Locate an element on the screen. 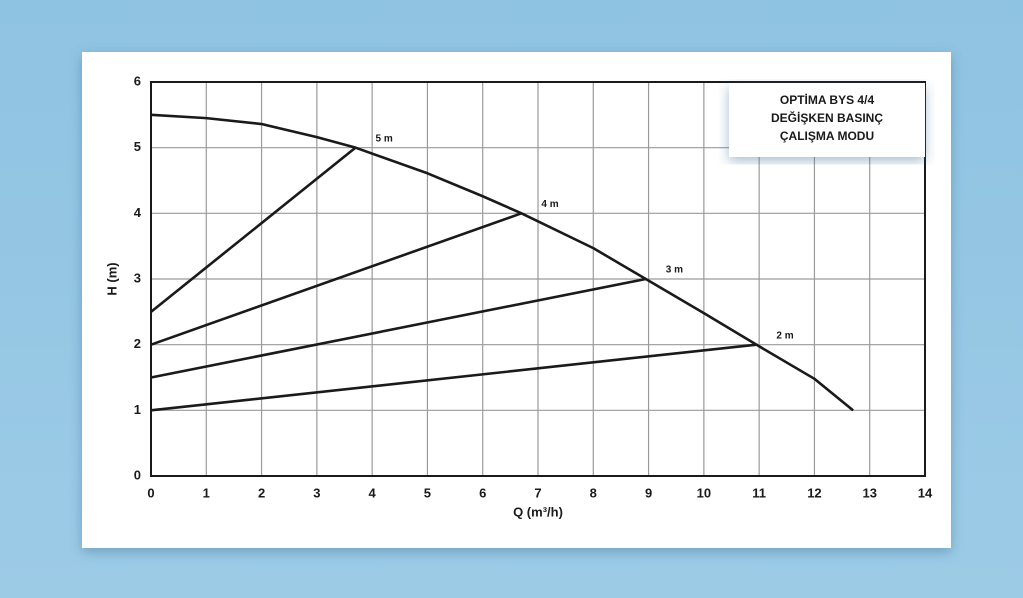 This screenshot has height=598, width=1023. series-label: 2 m is located at coordinates (784, 335).